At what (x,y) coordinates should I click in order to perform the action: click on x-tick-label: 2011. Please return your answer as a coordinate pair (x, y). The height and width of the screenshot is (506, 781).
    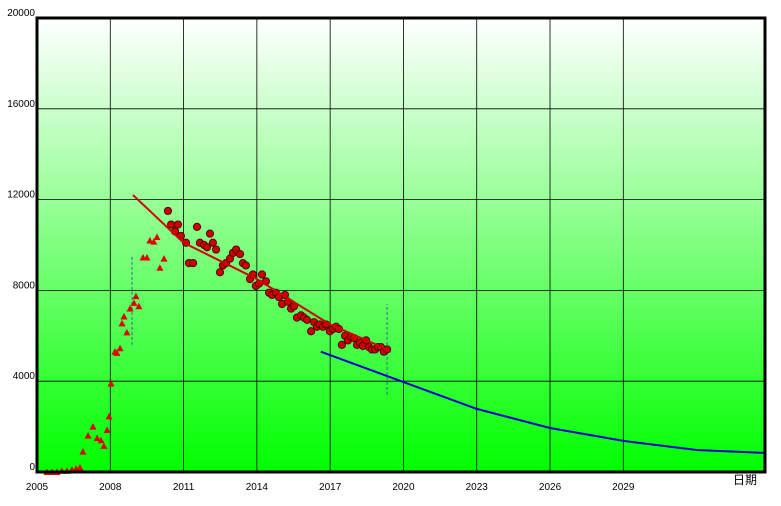
    Looking at the image, I should click on (184, 487).